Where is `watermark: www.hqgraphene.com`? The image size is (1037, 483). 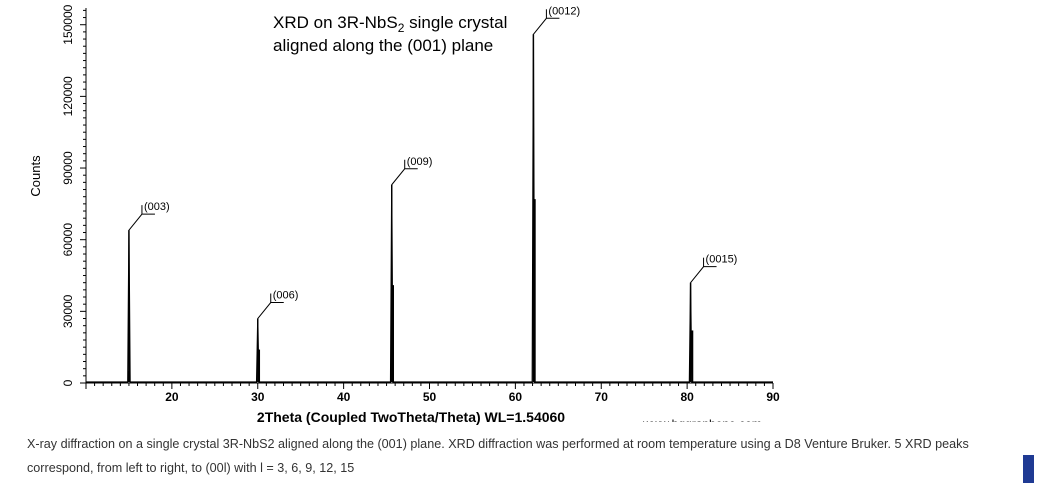
watermark: www.hqgraphene.com is located at coordinates (702, 423).